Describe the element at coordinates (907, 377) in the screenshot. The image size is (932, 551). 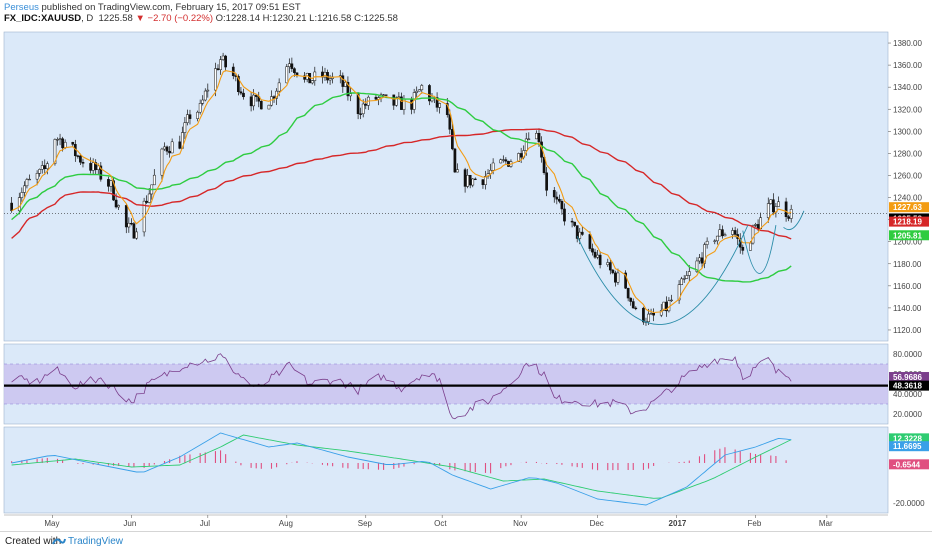
I see `rsi-scale-value: 56.9686` at that location.